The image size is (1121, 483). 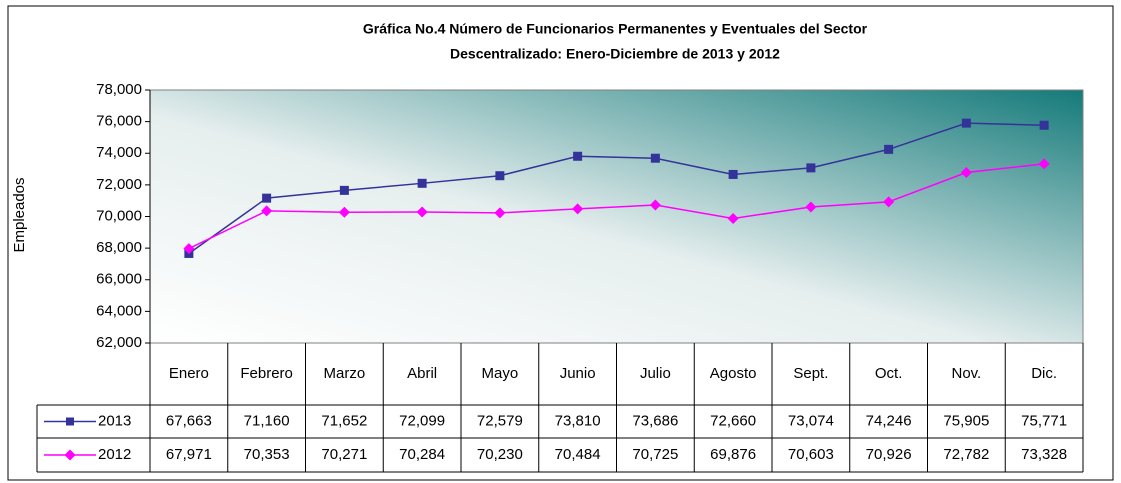 What do you see at coordinates (422, 420) in the screenshot?
I see `table-value: 72,099` at bounding box center [422, 420].